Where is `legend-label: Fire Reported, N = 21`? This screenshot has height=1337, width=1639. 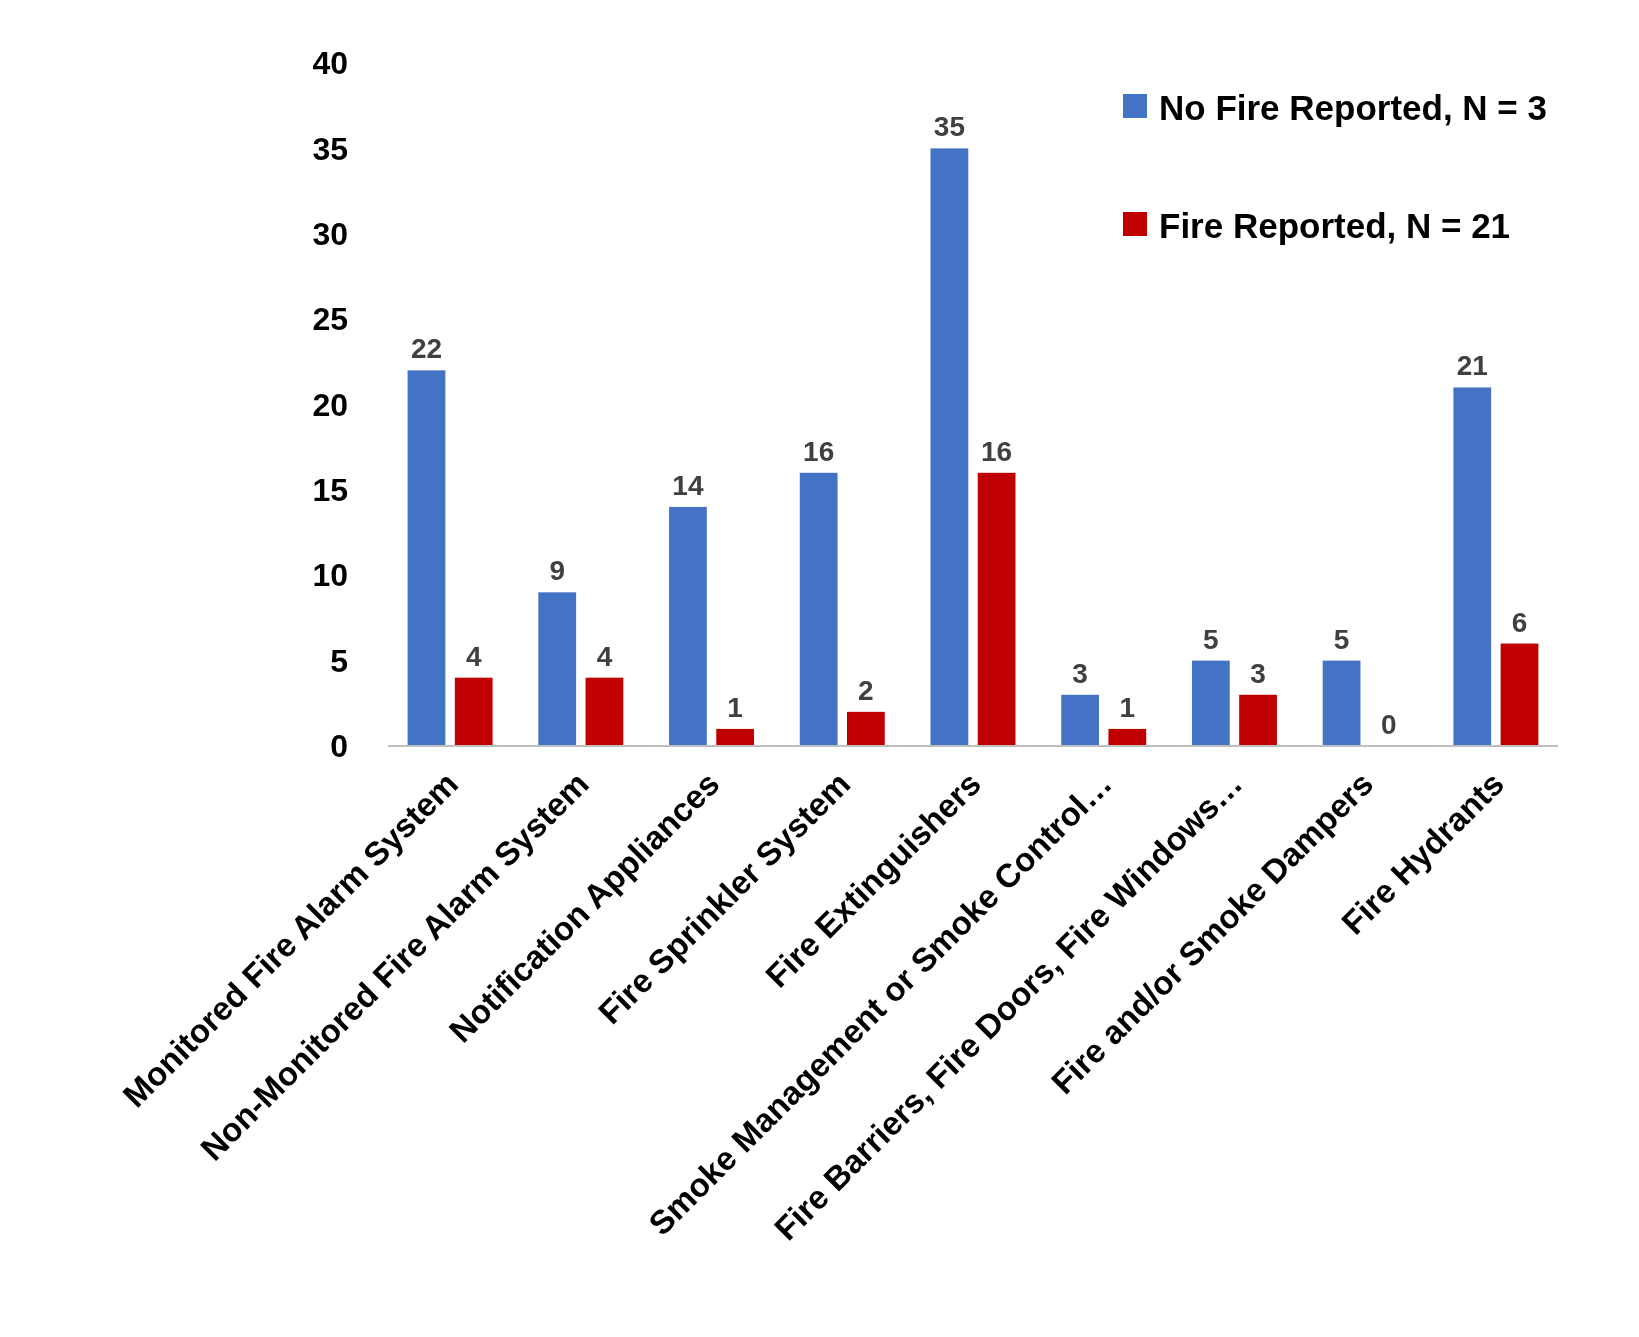 legend-label: Fire Reported, N = 21 is located at coordinates (1335, 226).